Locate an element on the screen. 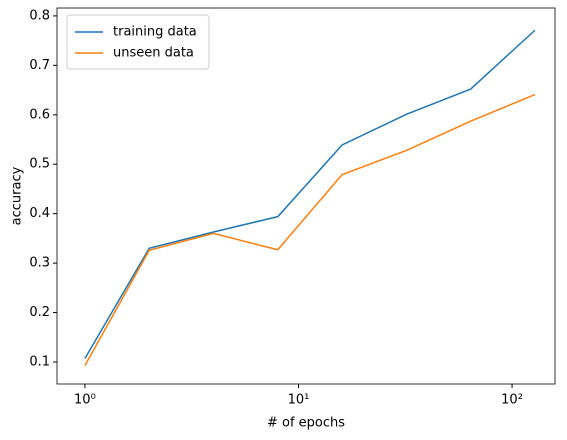 This screenshot has width=567, height=440. legend-label: training data is located at coordinates (155, 32).